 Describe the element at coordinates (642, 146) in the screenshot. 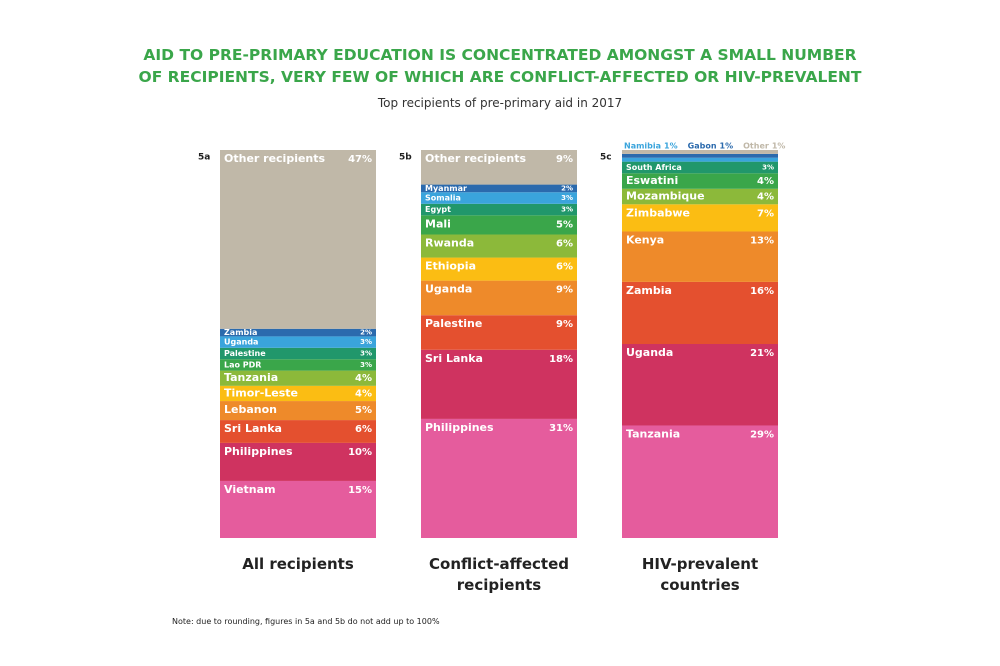

I see `segment-label: Namibia` at that location.